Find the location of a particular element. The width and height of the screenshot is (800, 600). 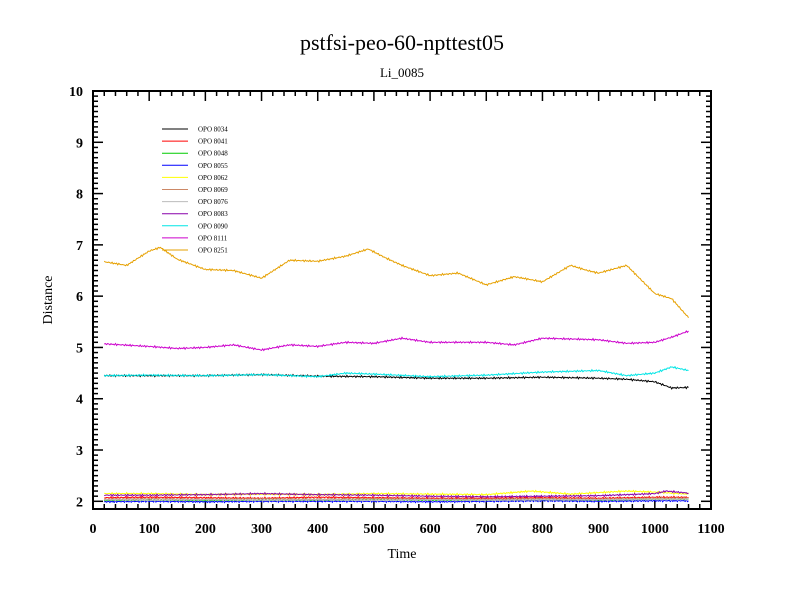

y-tick-label: 4 is located at coordinates (79, 400).